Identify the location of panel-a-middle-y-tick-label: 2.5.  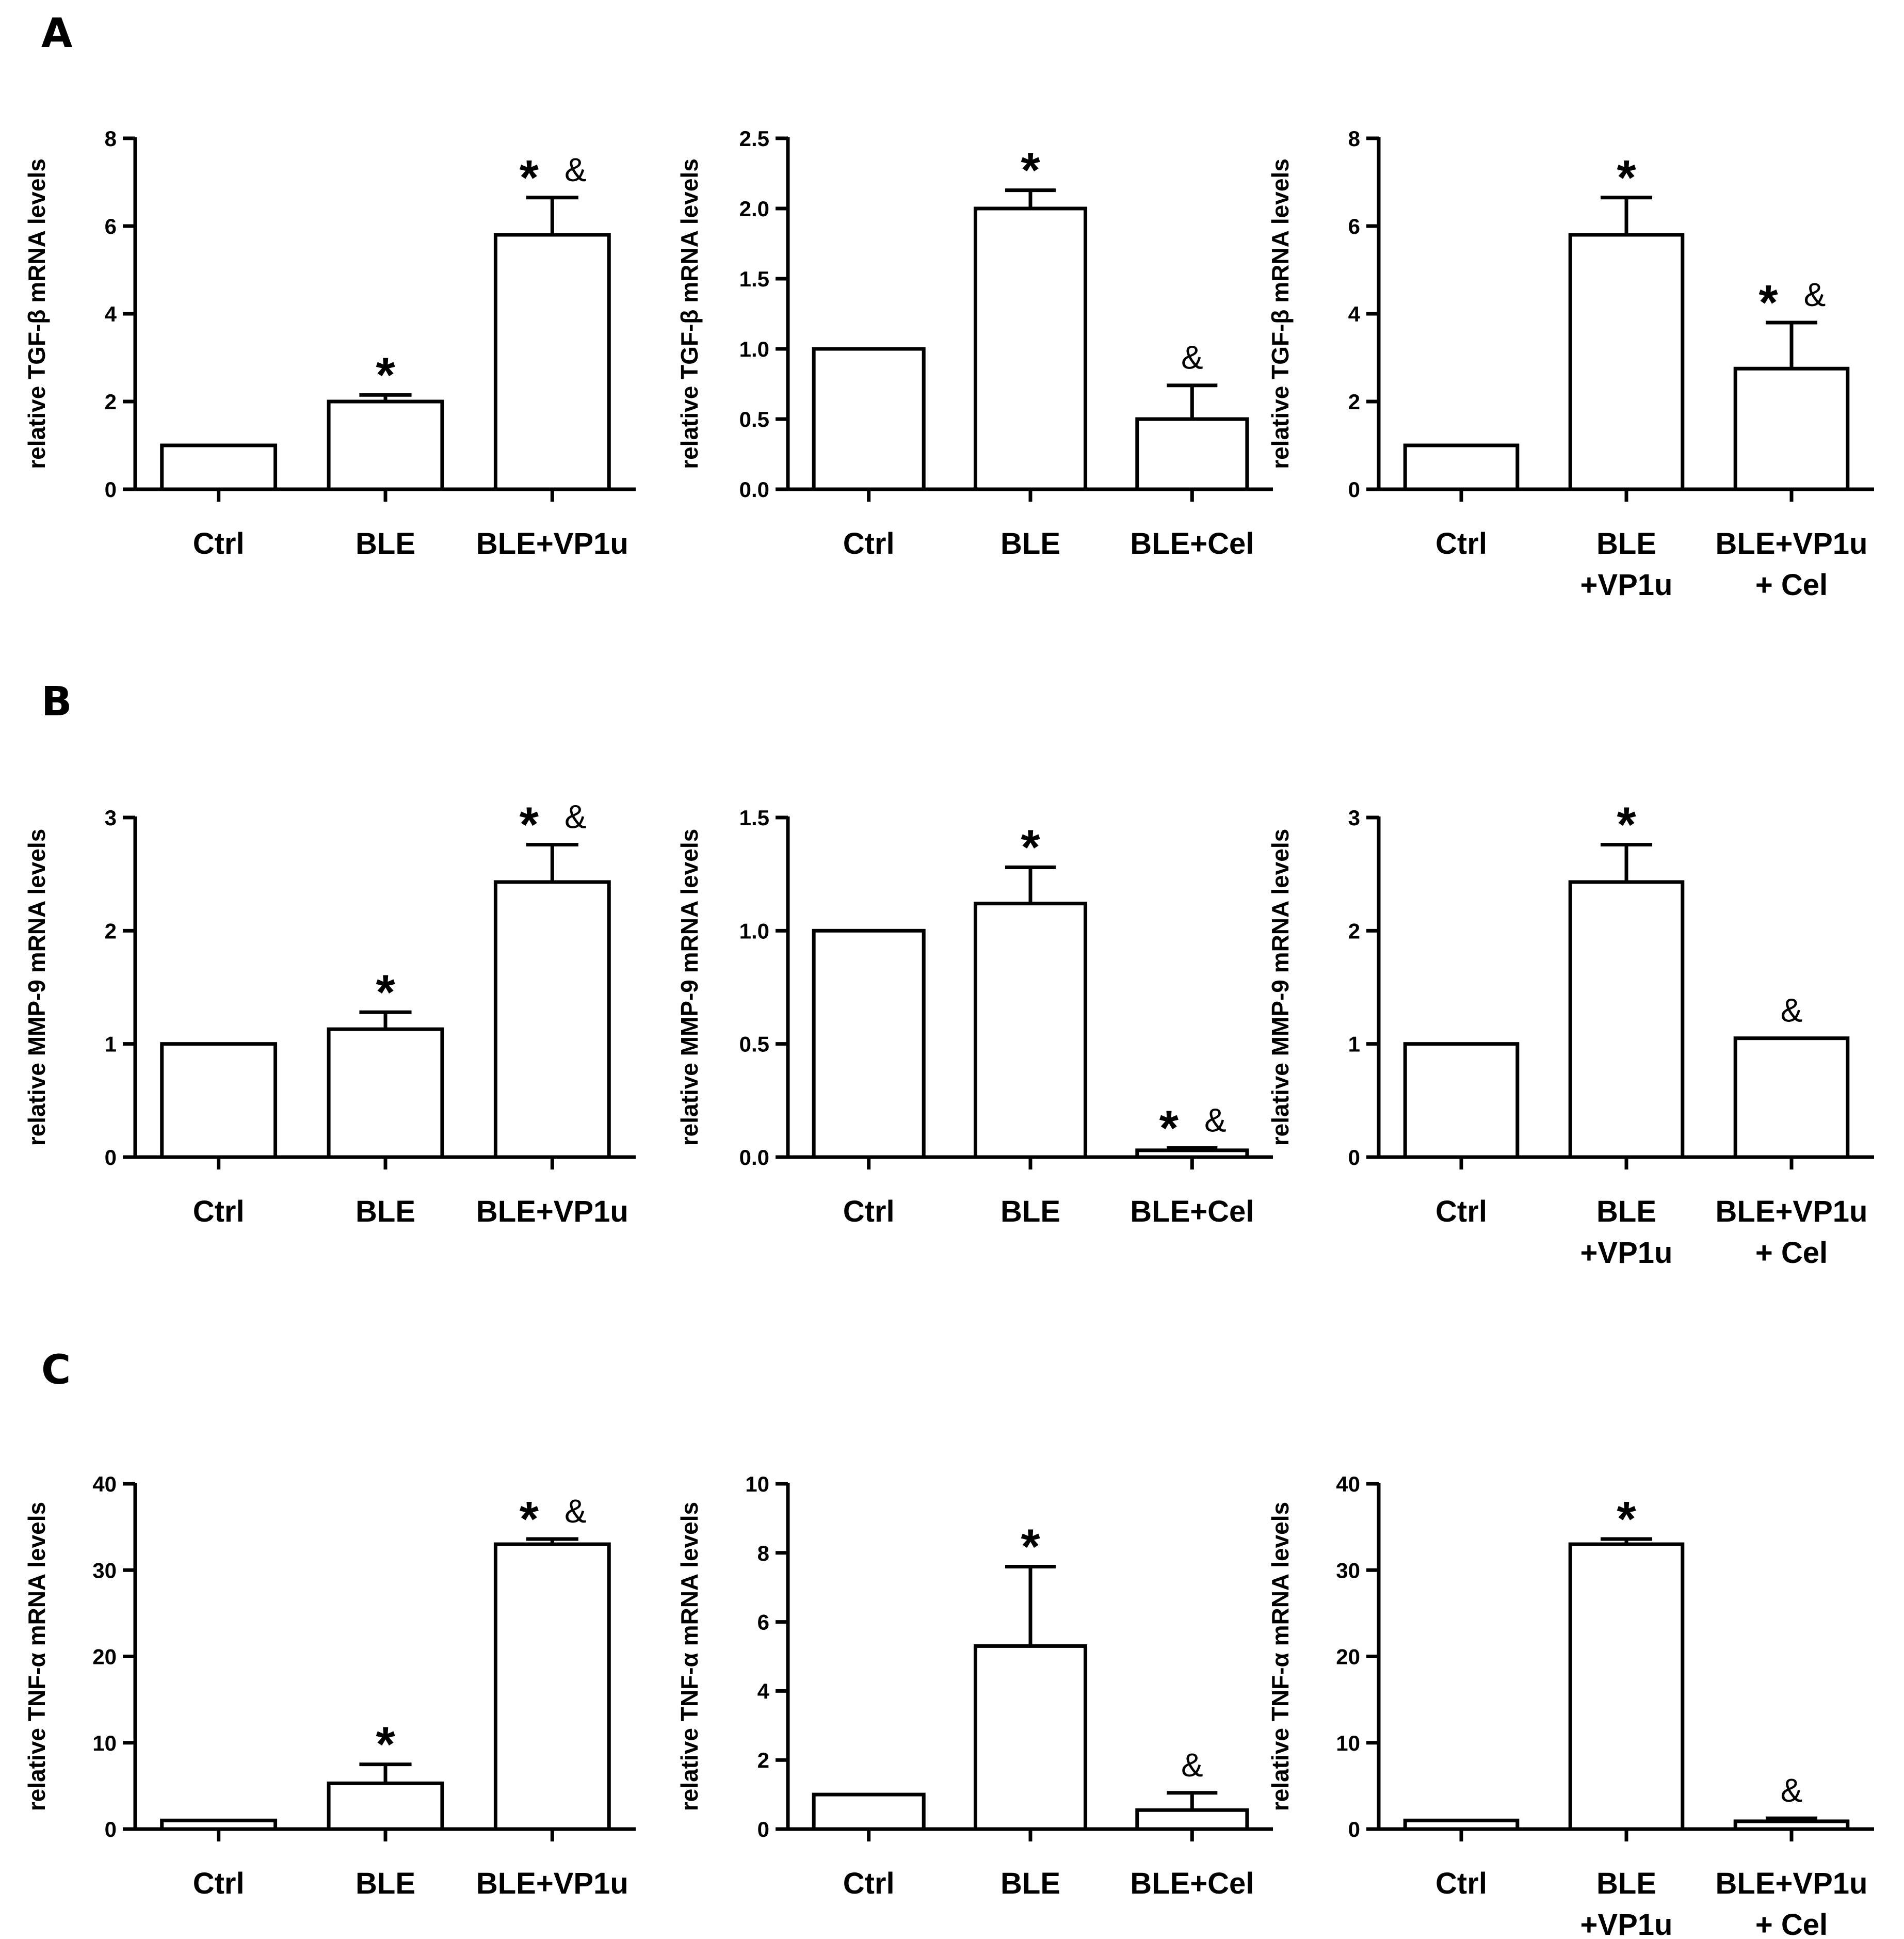
(754, 138).